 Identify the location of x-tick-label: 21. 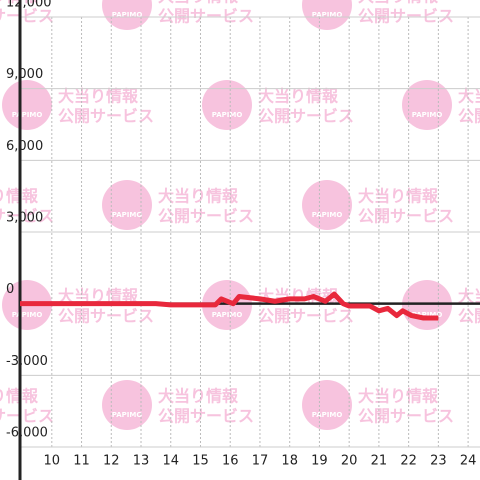
(379, 461).